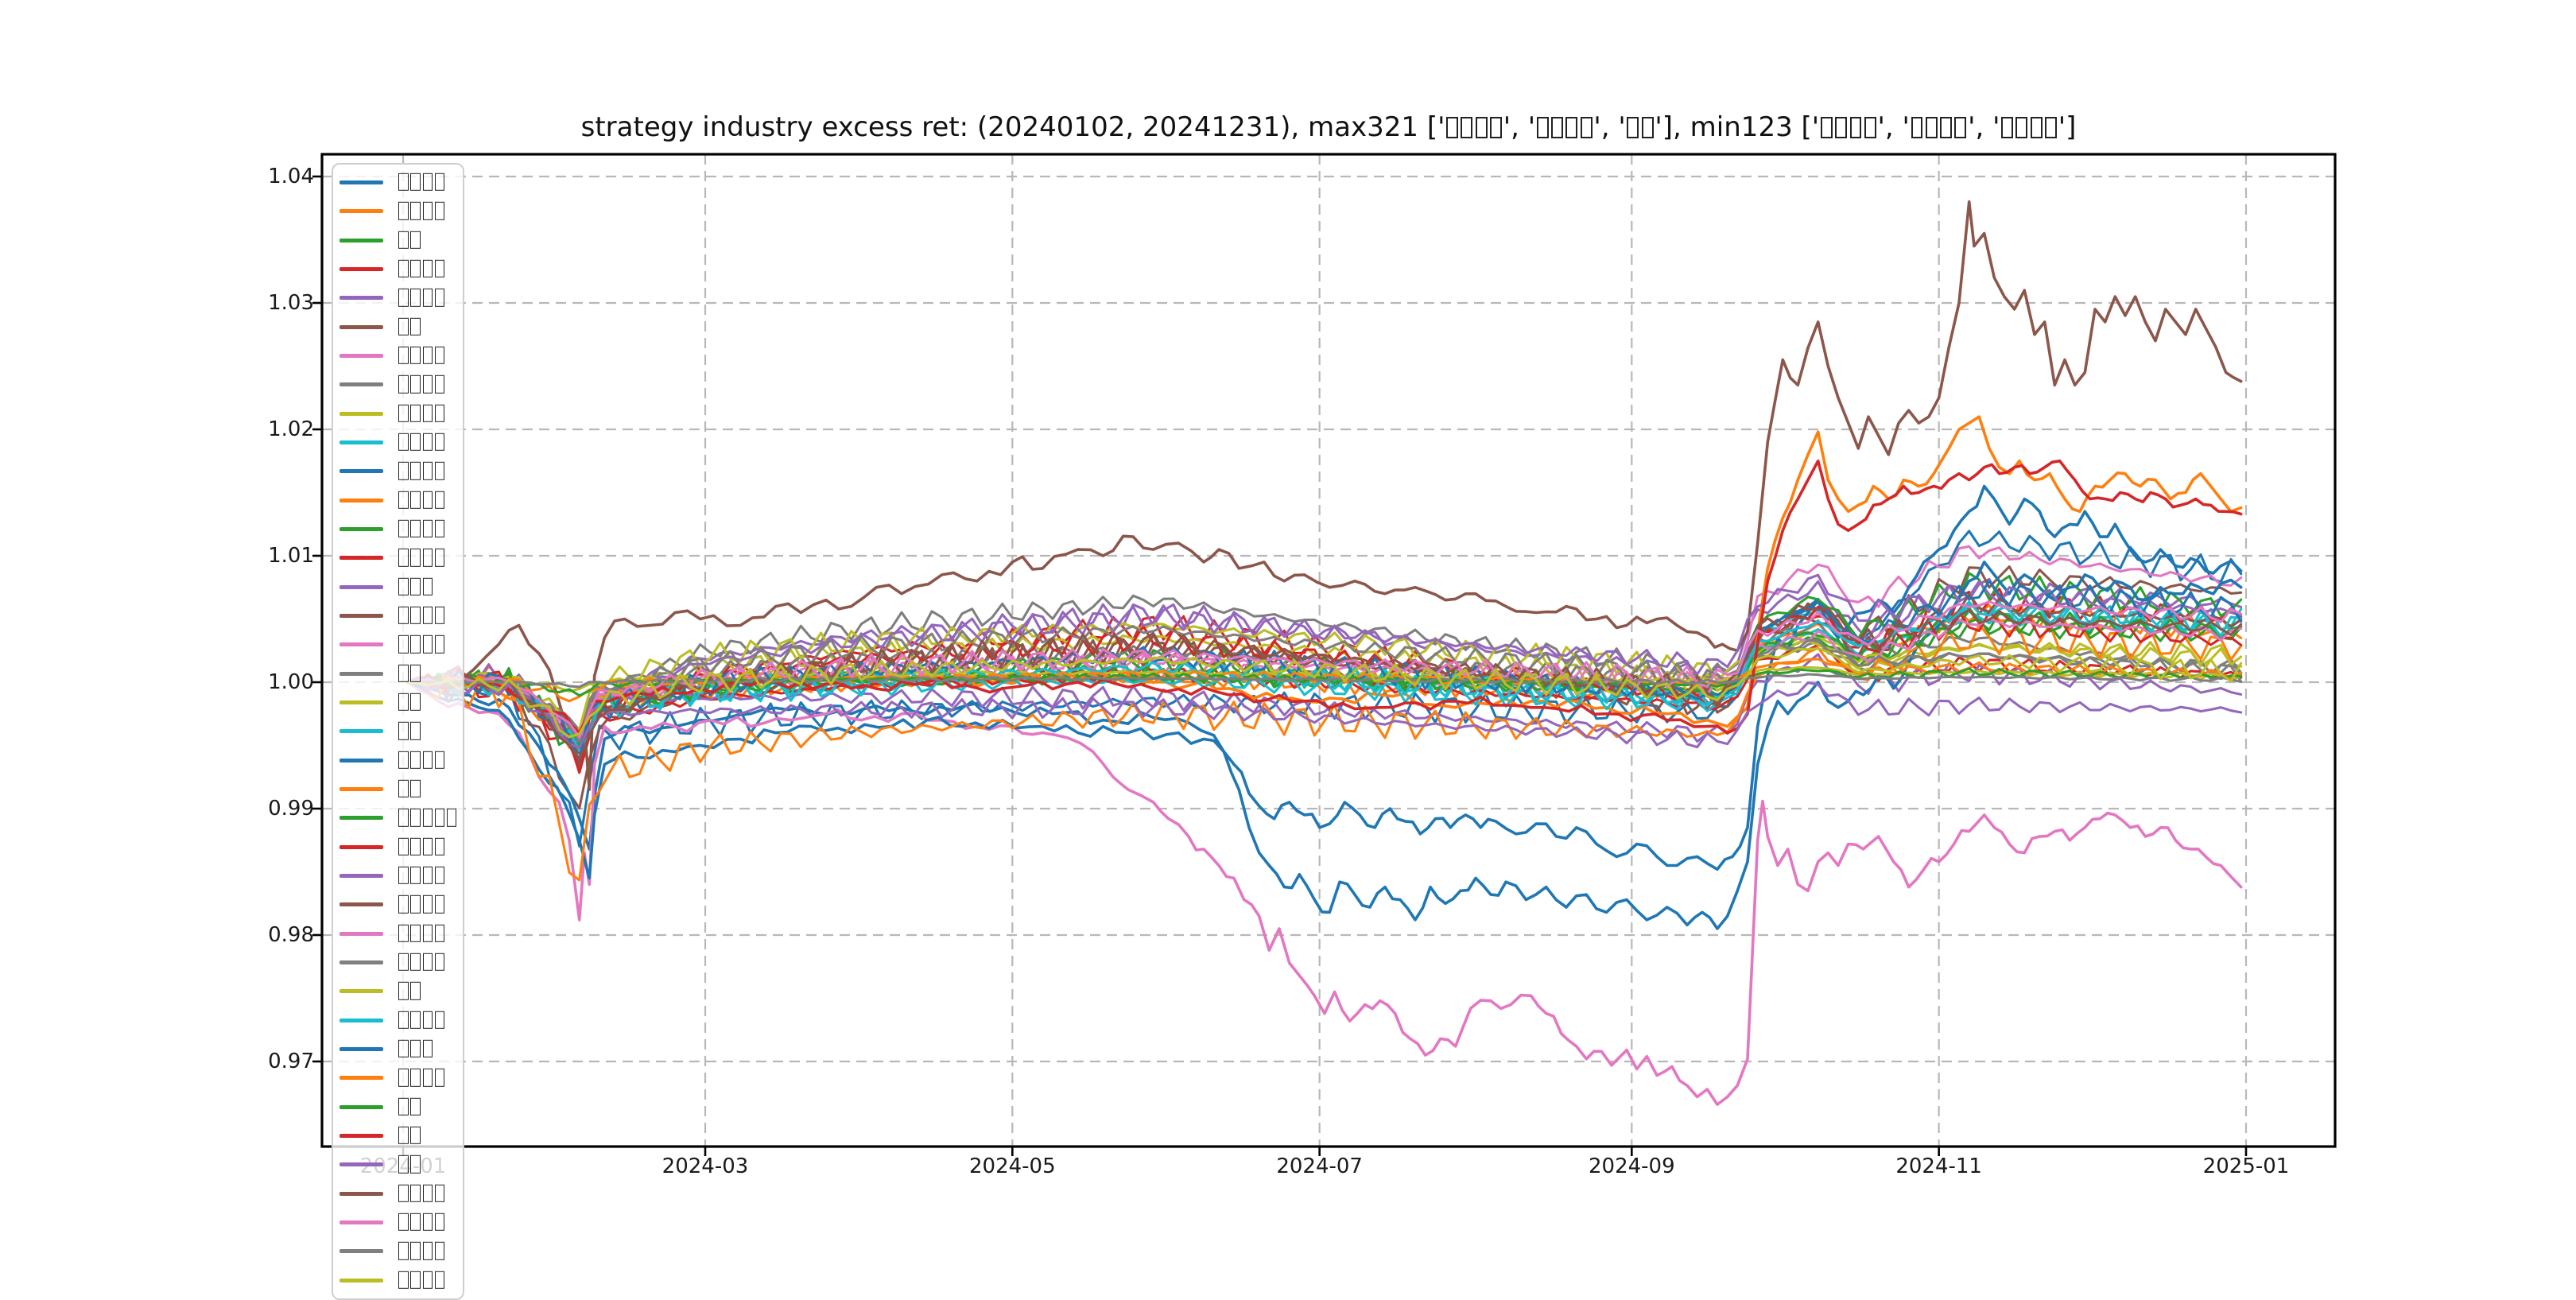 The image size is (2576, 1300). I want to click on y-tick-label: 1.03, so click(291, 303).